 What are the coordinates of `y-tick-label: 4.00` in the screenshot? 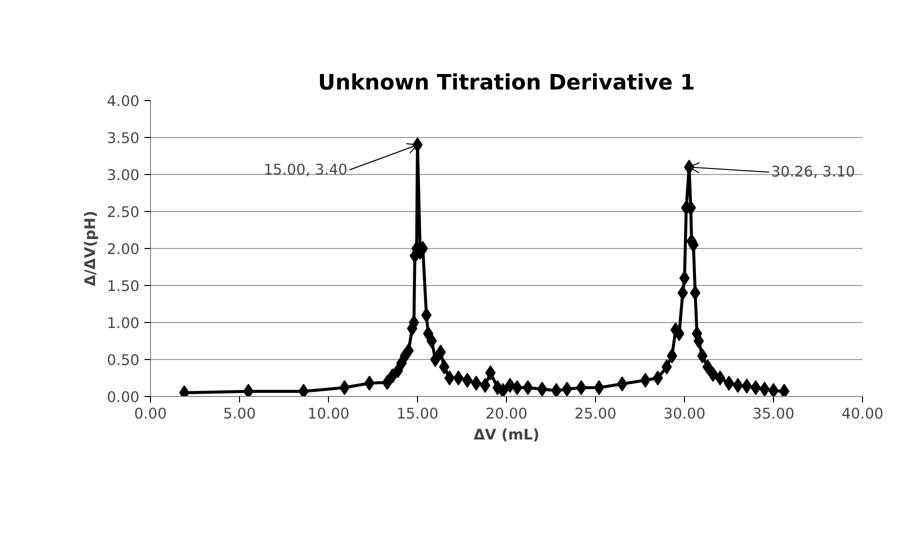 It's located at (123, 101).